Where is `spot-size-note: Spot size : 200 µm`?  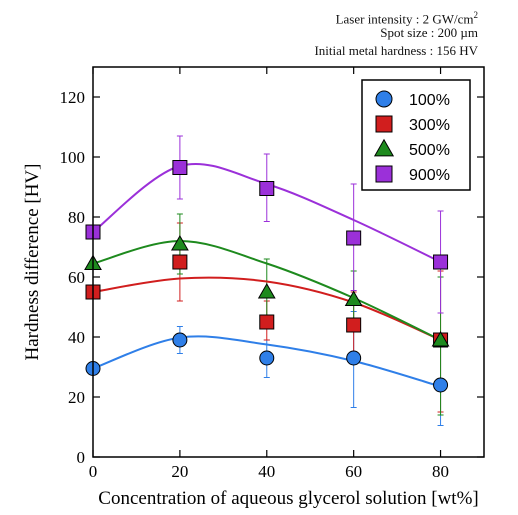 spot-size-note: Spot size : 200 µm is located at coordinates (429, 32).